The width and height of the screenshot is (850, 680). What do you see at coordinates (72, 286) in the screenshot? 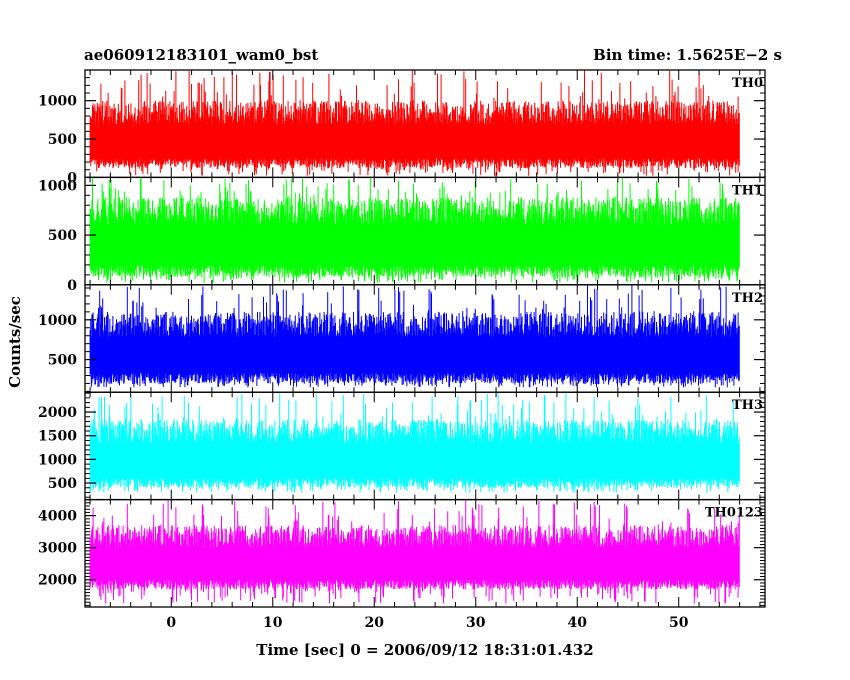
I see `panel-th1-ytick-label: 0` at bounding box center [72, 286].